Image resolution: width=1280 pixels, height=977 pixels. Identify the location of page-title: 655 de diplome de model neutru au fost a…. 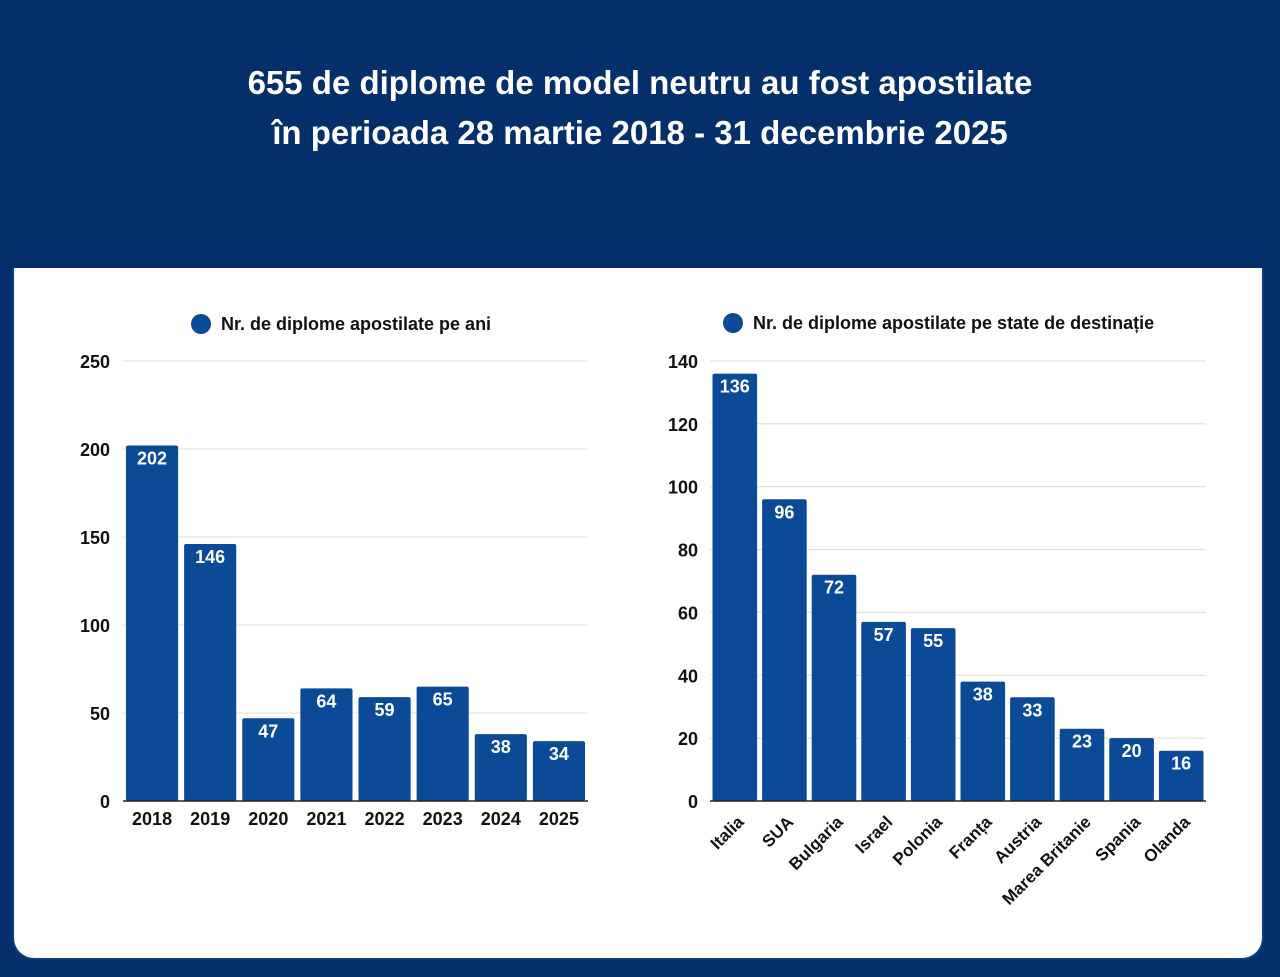
(640, 108).